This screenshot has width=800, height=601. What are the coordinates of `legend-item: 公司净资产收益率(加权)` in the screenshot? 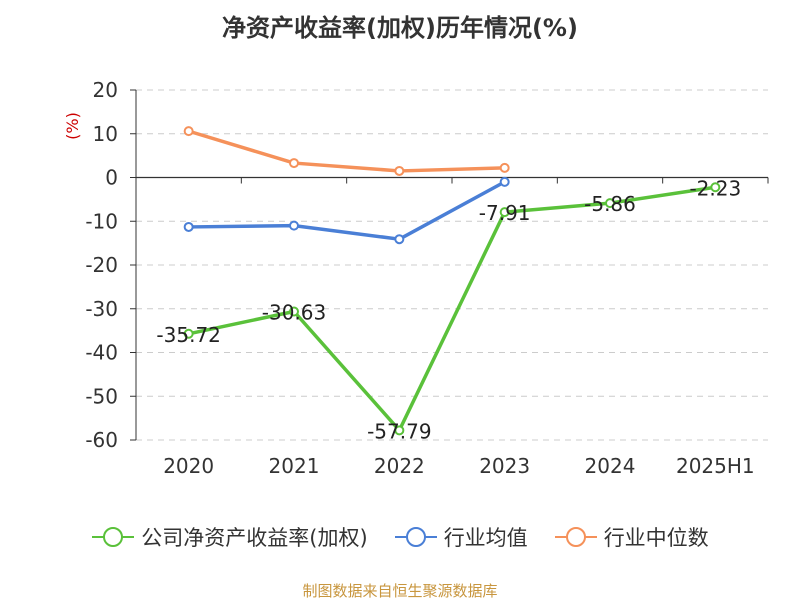 It's located at (229, 537).